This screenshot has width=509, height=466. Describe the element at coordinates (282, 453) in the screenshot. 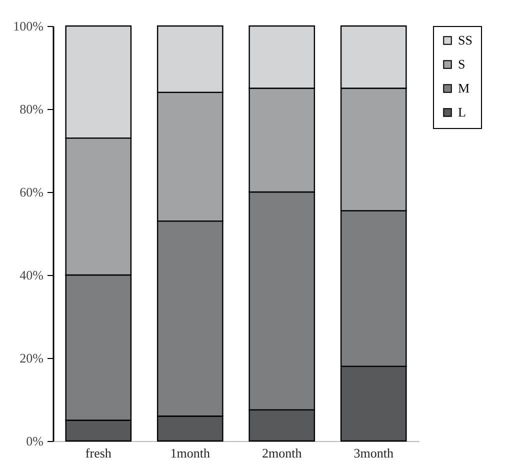

I see `x-tick-label: 2month` at that location.